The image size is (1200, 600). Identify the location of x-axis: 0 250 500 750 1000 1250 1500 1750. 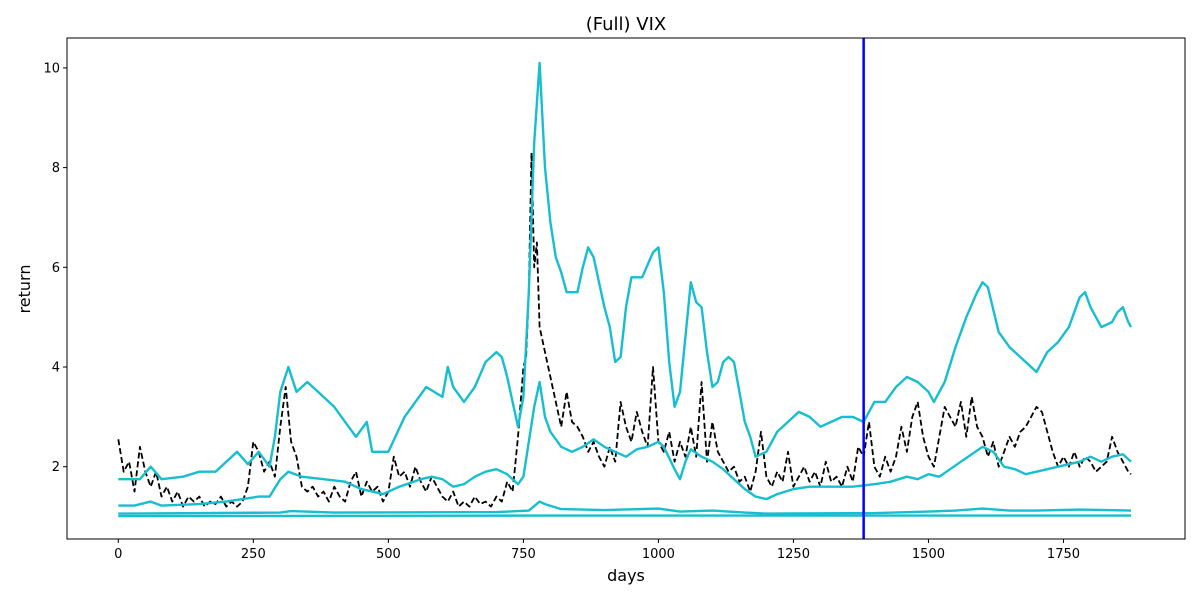
(597, 550).